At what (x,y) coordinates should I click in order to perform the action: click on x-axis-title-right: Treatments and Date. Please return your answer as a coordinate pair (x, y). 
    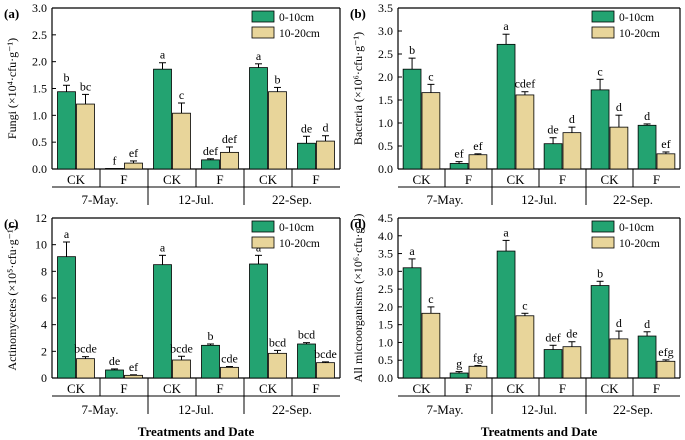
    Looking at the image, I should click on (539, 431).